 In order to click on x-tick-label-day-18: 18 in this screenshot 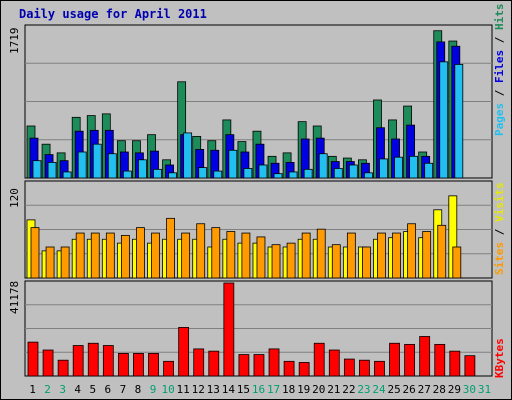, I will do `click(288, 389)`.